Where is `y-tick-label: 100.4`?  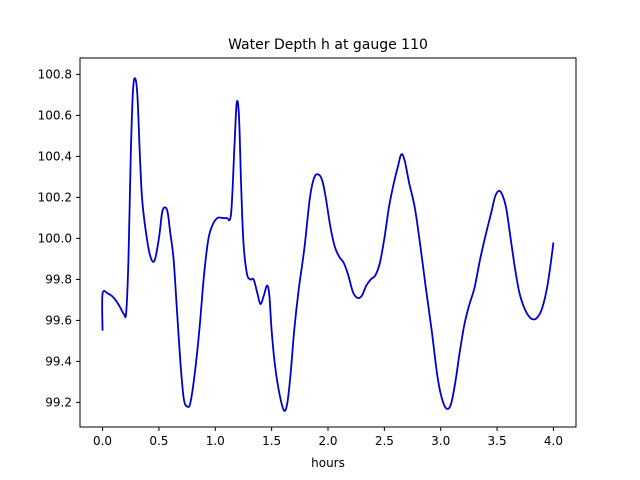 y-tick-label: 100.4 is located at coordinates (55, 156).